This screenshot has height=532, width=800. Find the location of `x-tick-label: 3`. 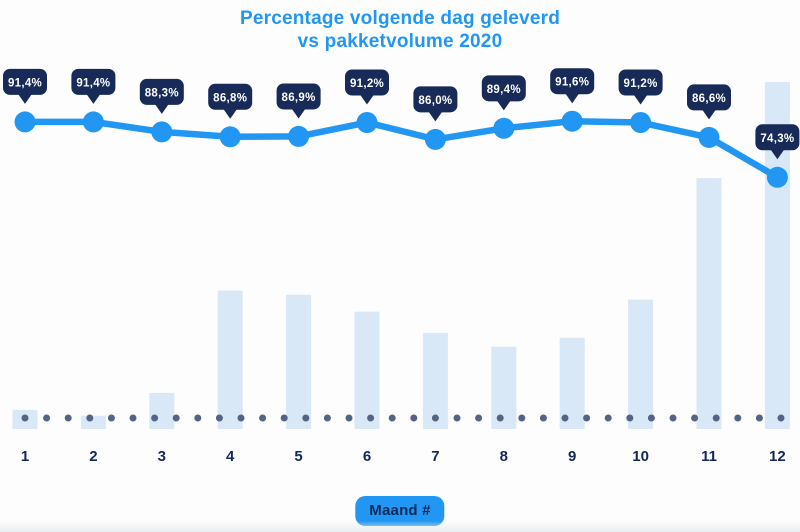

x-tick-label: 3 is located at coordinates (162, 456).